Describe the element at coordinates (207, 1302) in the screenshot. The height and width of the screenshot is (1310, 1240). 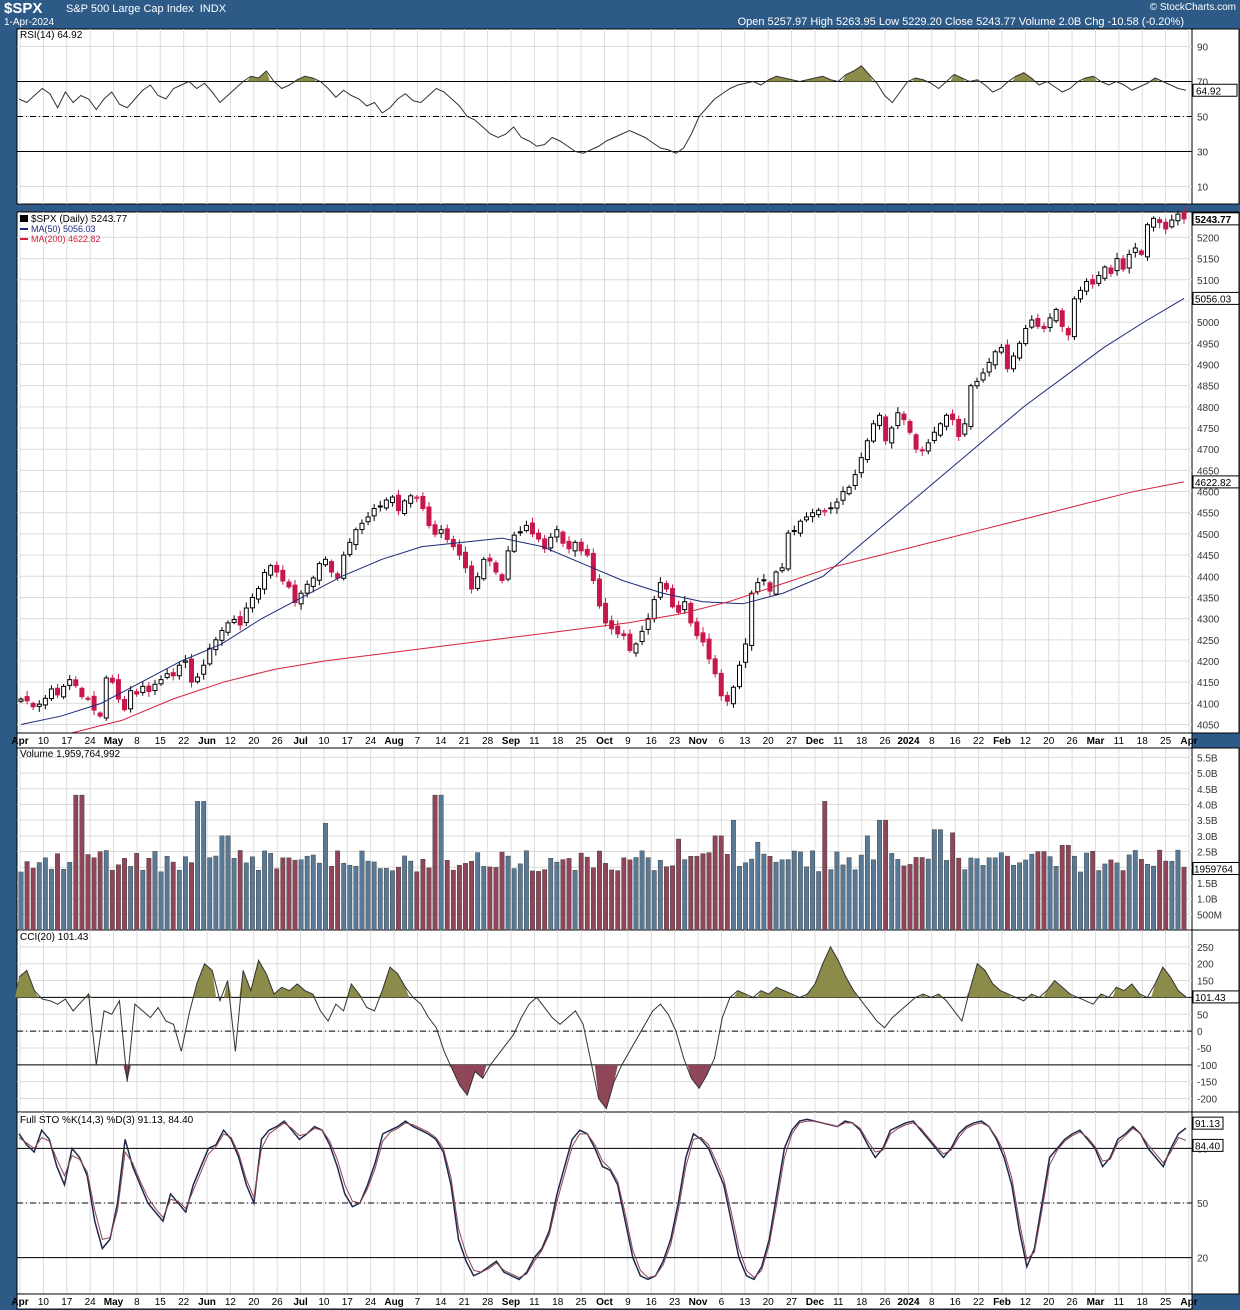
I see `x-tick-label-bottom: Jun` at that location.